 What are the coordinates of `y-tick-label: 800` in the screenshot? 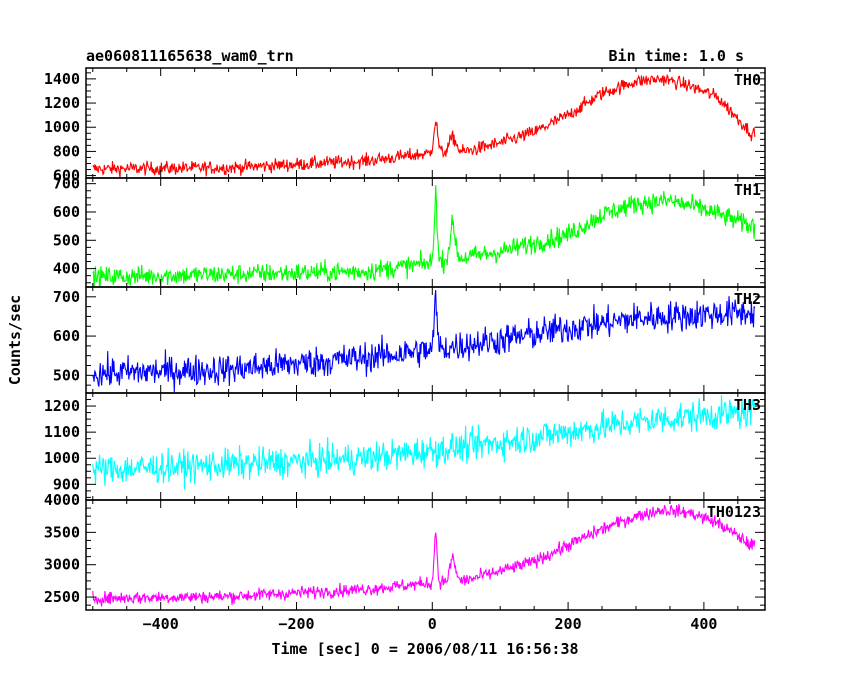 It's located at (66, 151).